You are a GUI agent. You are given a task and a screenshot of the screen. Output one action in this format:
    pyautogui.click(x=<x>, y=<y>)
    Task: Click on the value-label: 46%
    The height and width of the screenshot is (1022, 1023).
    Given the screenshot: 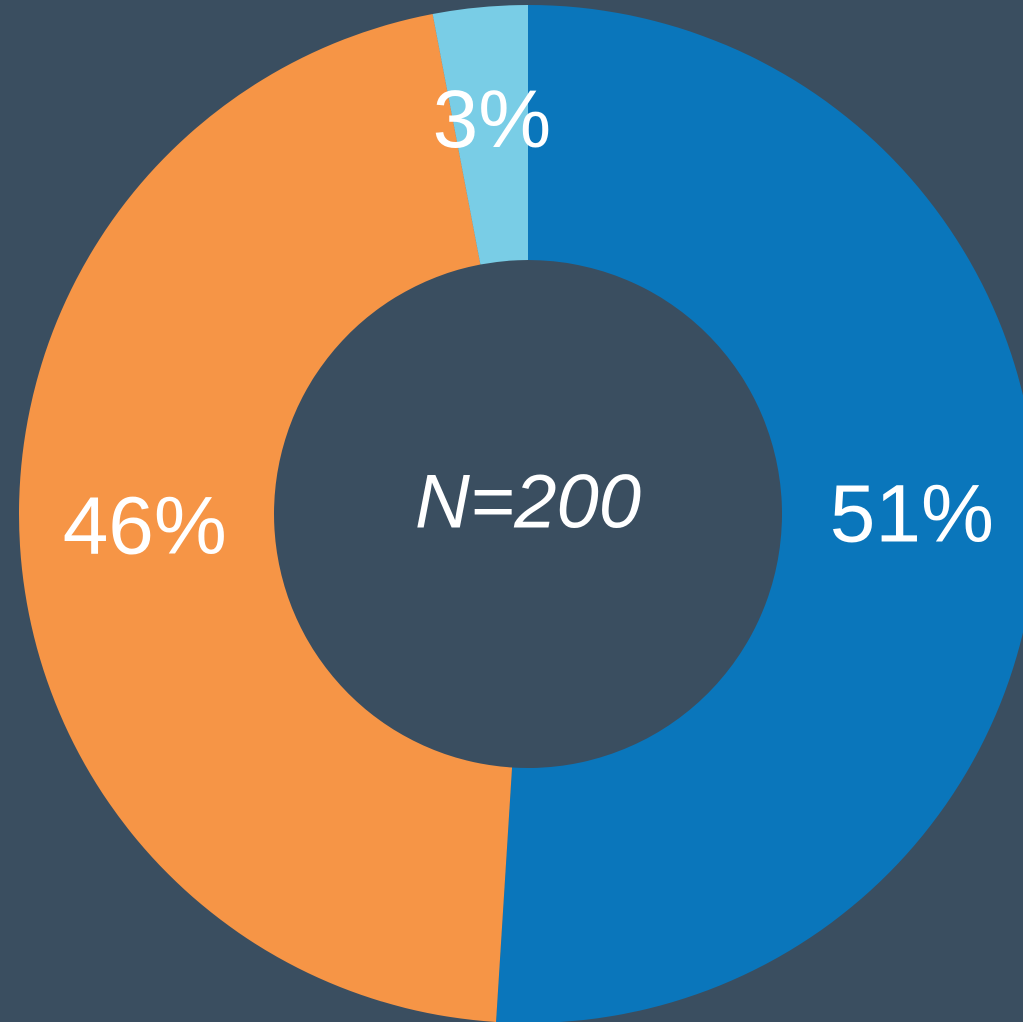 What is the action you would take?
    pyautogui.click(x=145, y=526)
    